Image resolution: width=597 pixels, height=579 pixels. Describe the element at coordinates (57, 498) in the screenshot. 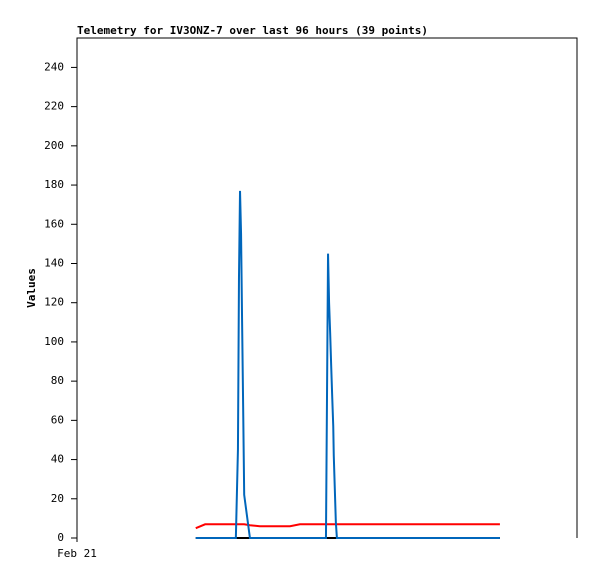

I see `y-tick-label: 20` at that location.